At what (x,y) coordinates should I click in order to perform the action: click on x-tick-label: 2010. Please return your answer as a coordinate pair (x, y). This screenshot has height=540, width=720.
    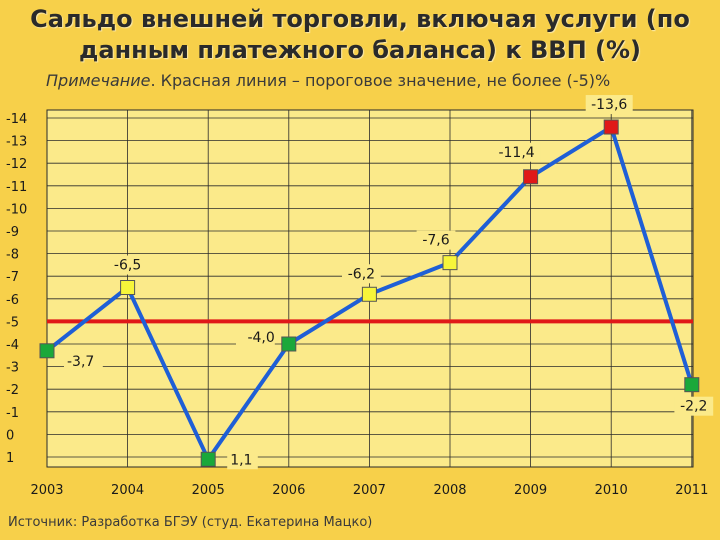
    Looking at the image, I should click on (611, 490).